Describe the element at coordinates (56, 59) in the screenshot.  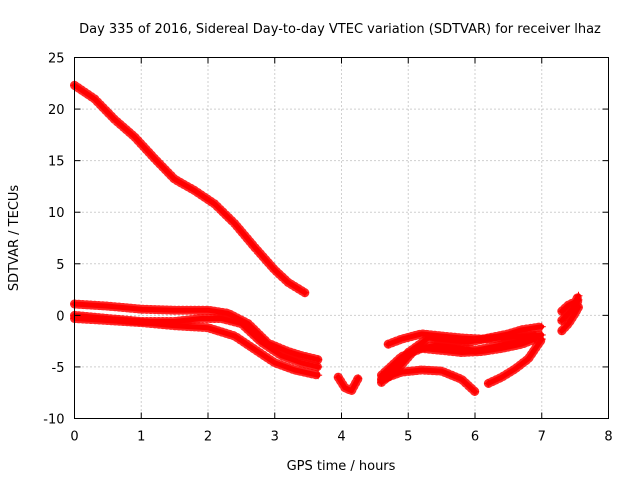
I see `y-tick-label: 25` at that location.